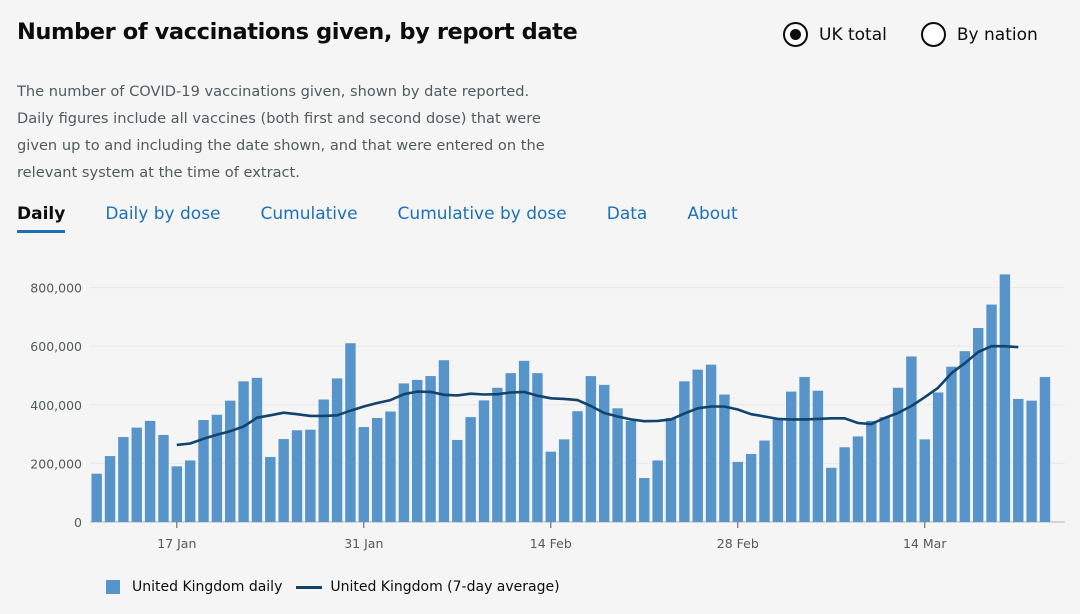  What do you see at coordinates (979, 34) in the screenshot?
I see `by-nation-radio: By nation` at bounding box center [979, 34].